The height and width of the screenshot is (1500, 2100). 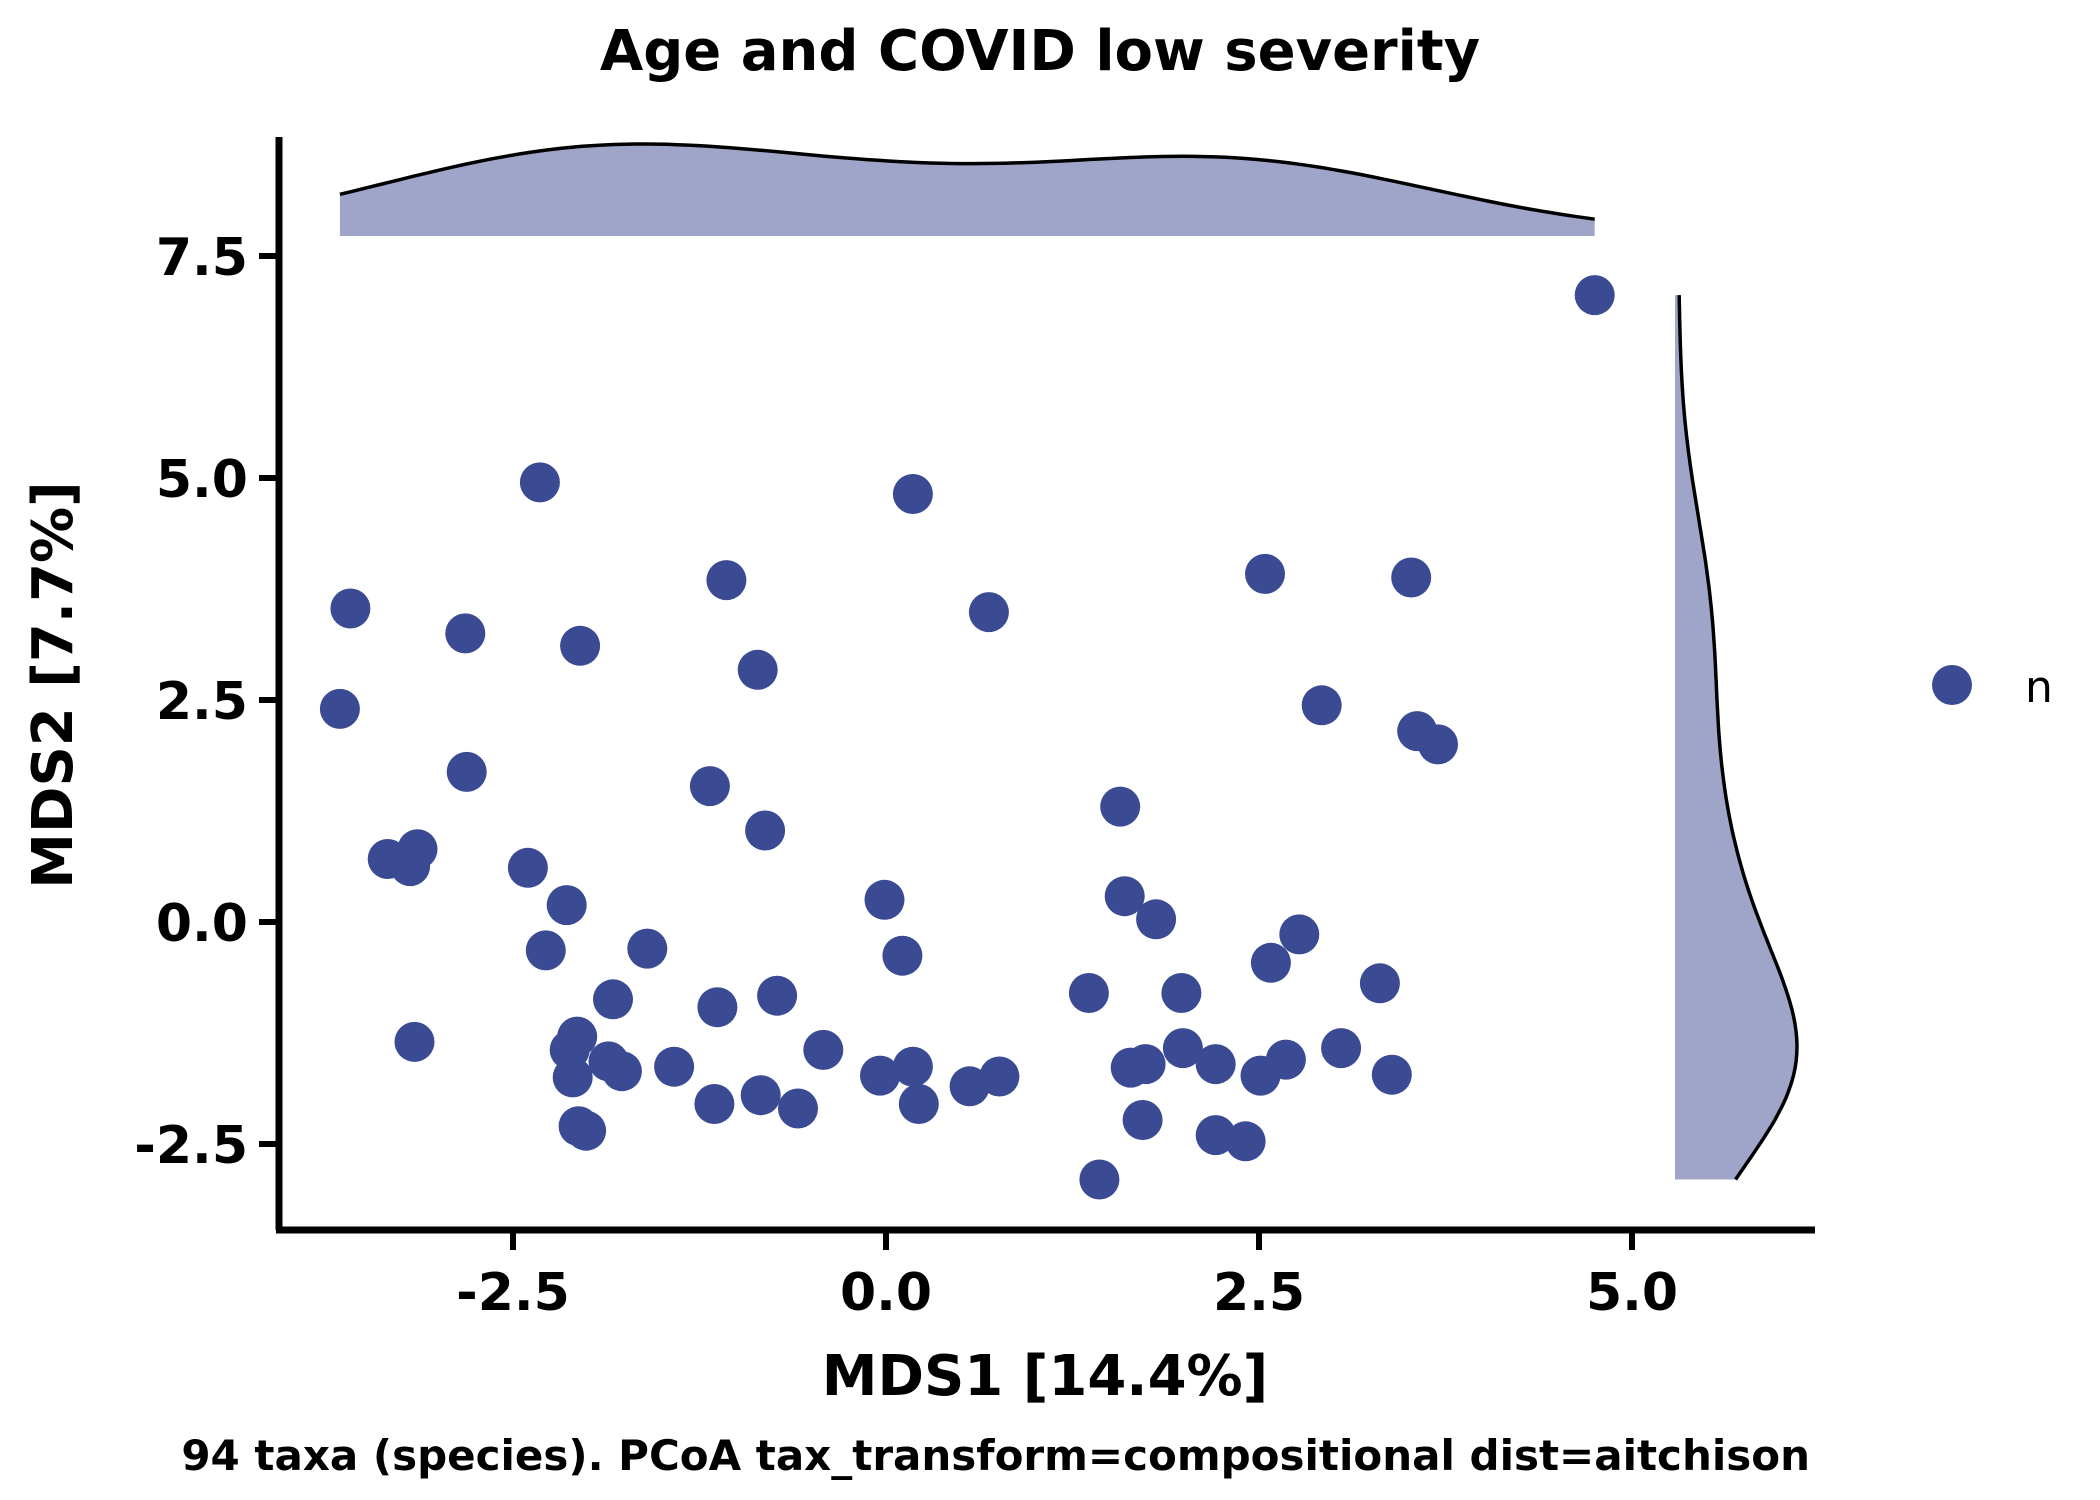 I want to click on top-marginal-density, so click(x=967, y=189).